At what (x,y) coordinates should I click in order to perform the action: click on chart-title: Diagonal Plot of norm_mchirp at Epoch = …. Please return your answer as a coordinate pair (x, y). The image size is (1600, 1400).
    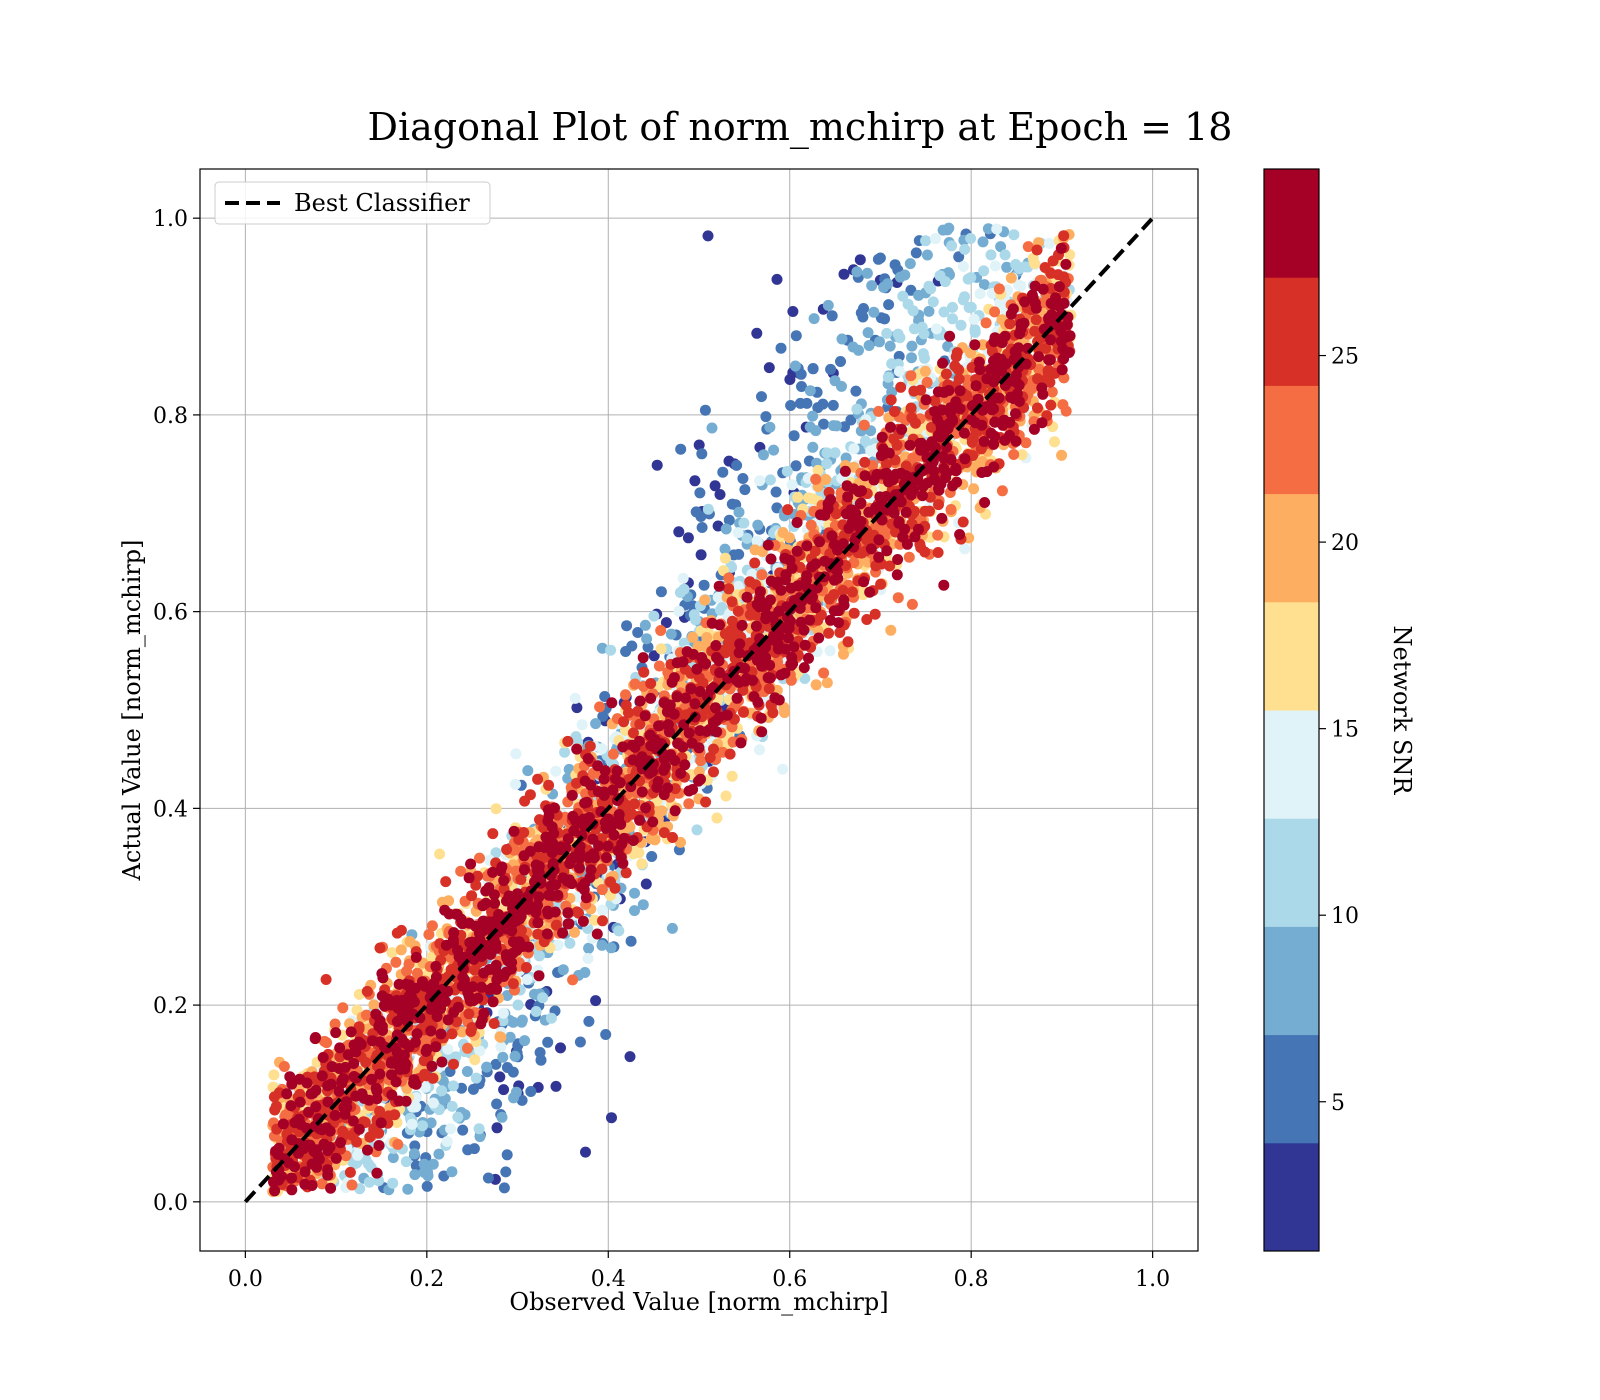
    Looking at the image, I should click on (800, 127).